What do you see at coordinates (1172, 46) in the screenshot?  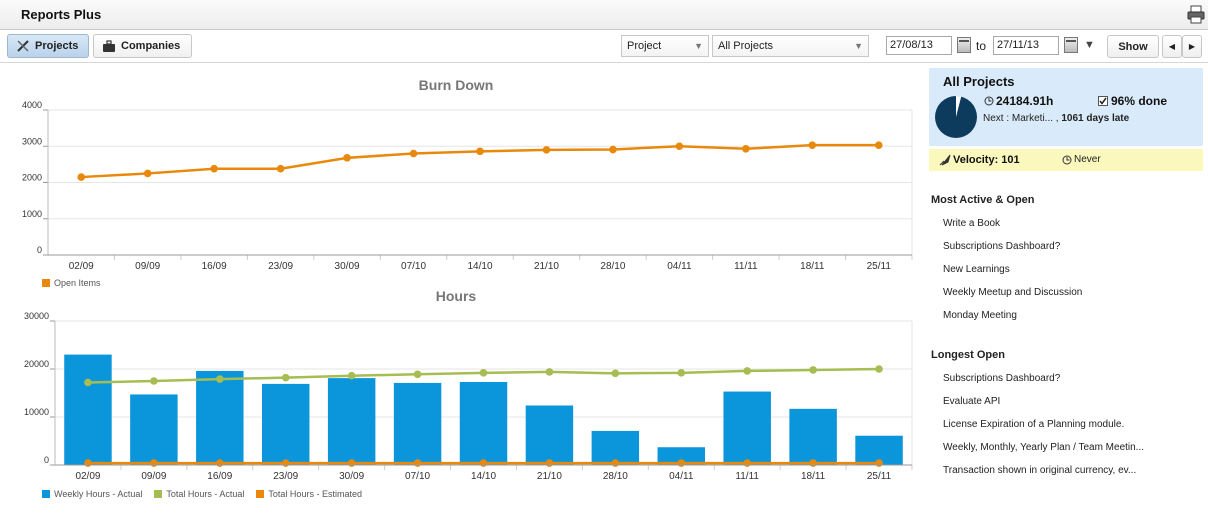 I see `chevron-left-icon: ◀` at bounding box center [1172, 46].